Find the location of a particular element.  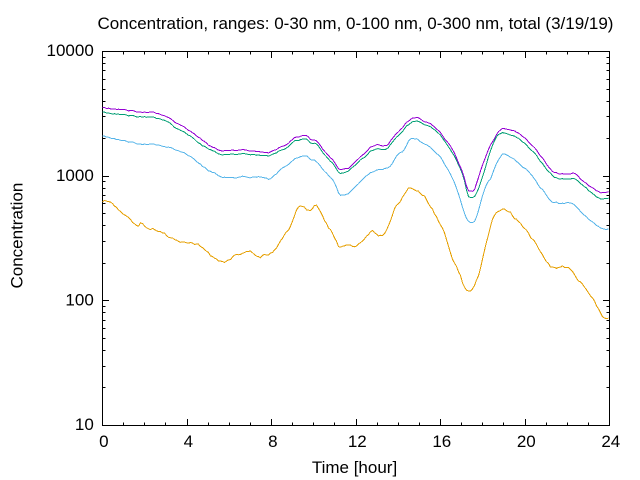

svg-text: 100 is located at coordinates (79, 299).